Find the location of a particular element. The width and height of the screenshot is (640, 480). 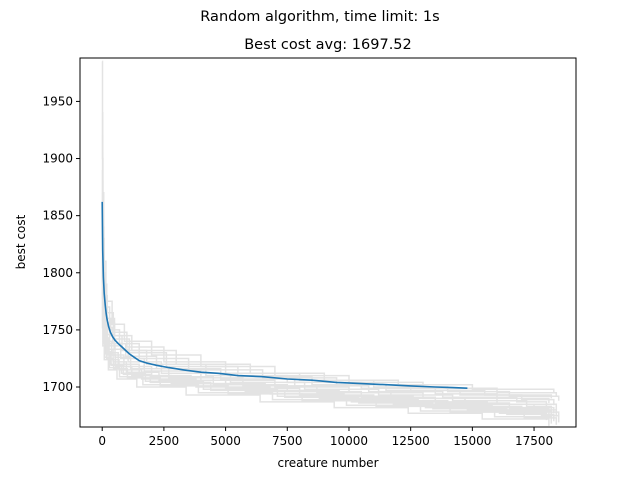

y-tick-label-1800: 1800 is located at coordinates (57, 273).